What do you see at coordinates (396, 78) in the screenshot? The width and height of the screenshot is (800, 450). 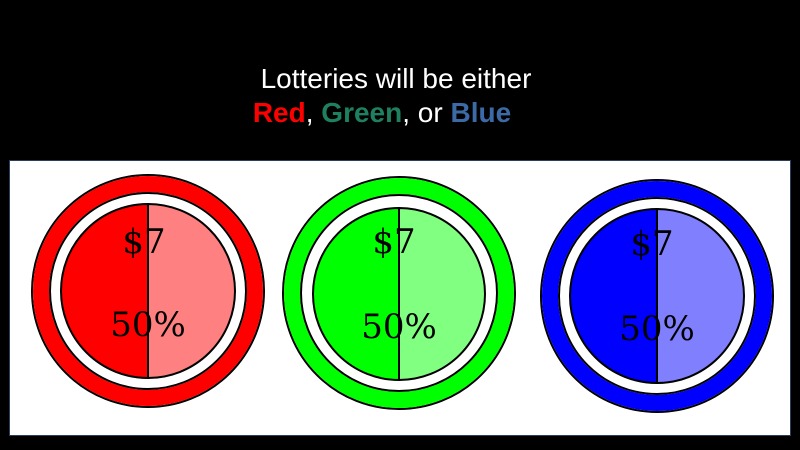 I see `title-line-1: Lotteries will be either` at bounding box center [396, 78].